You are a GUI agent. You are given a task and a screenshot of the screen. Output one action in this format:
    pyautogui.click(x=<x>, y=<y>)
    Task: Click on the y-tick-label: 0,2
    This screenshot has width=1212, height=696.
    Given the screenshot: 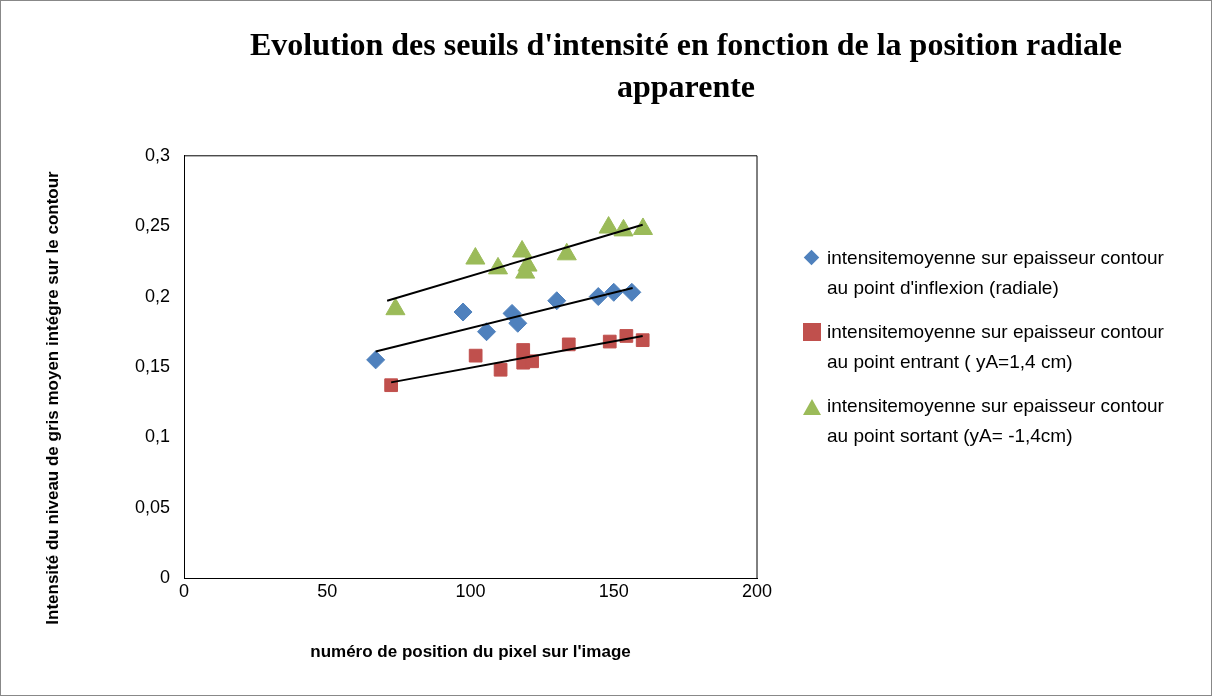 What is the action you would take?
    pyautogui.click(x=157, y=295)
    